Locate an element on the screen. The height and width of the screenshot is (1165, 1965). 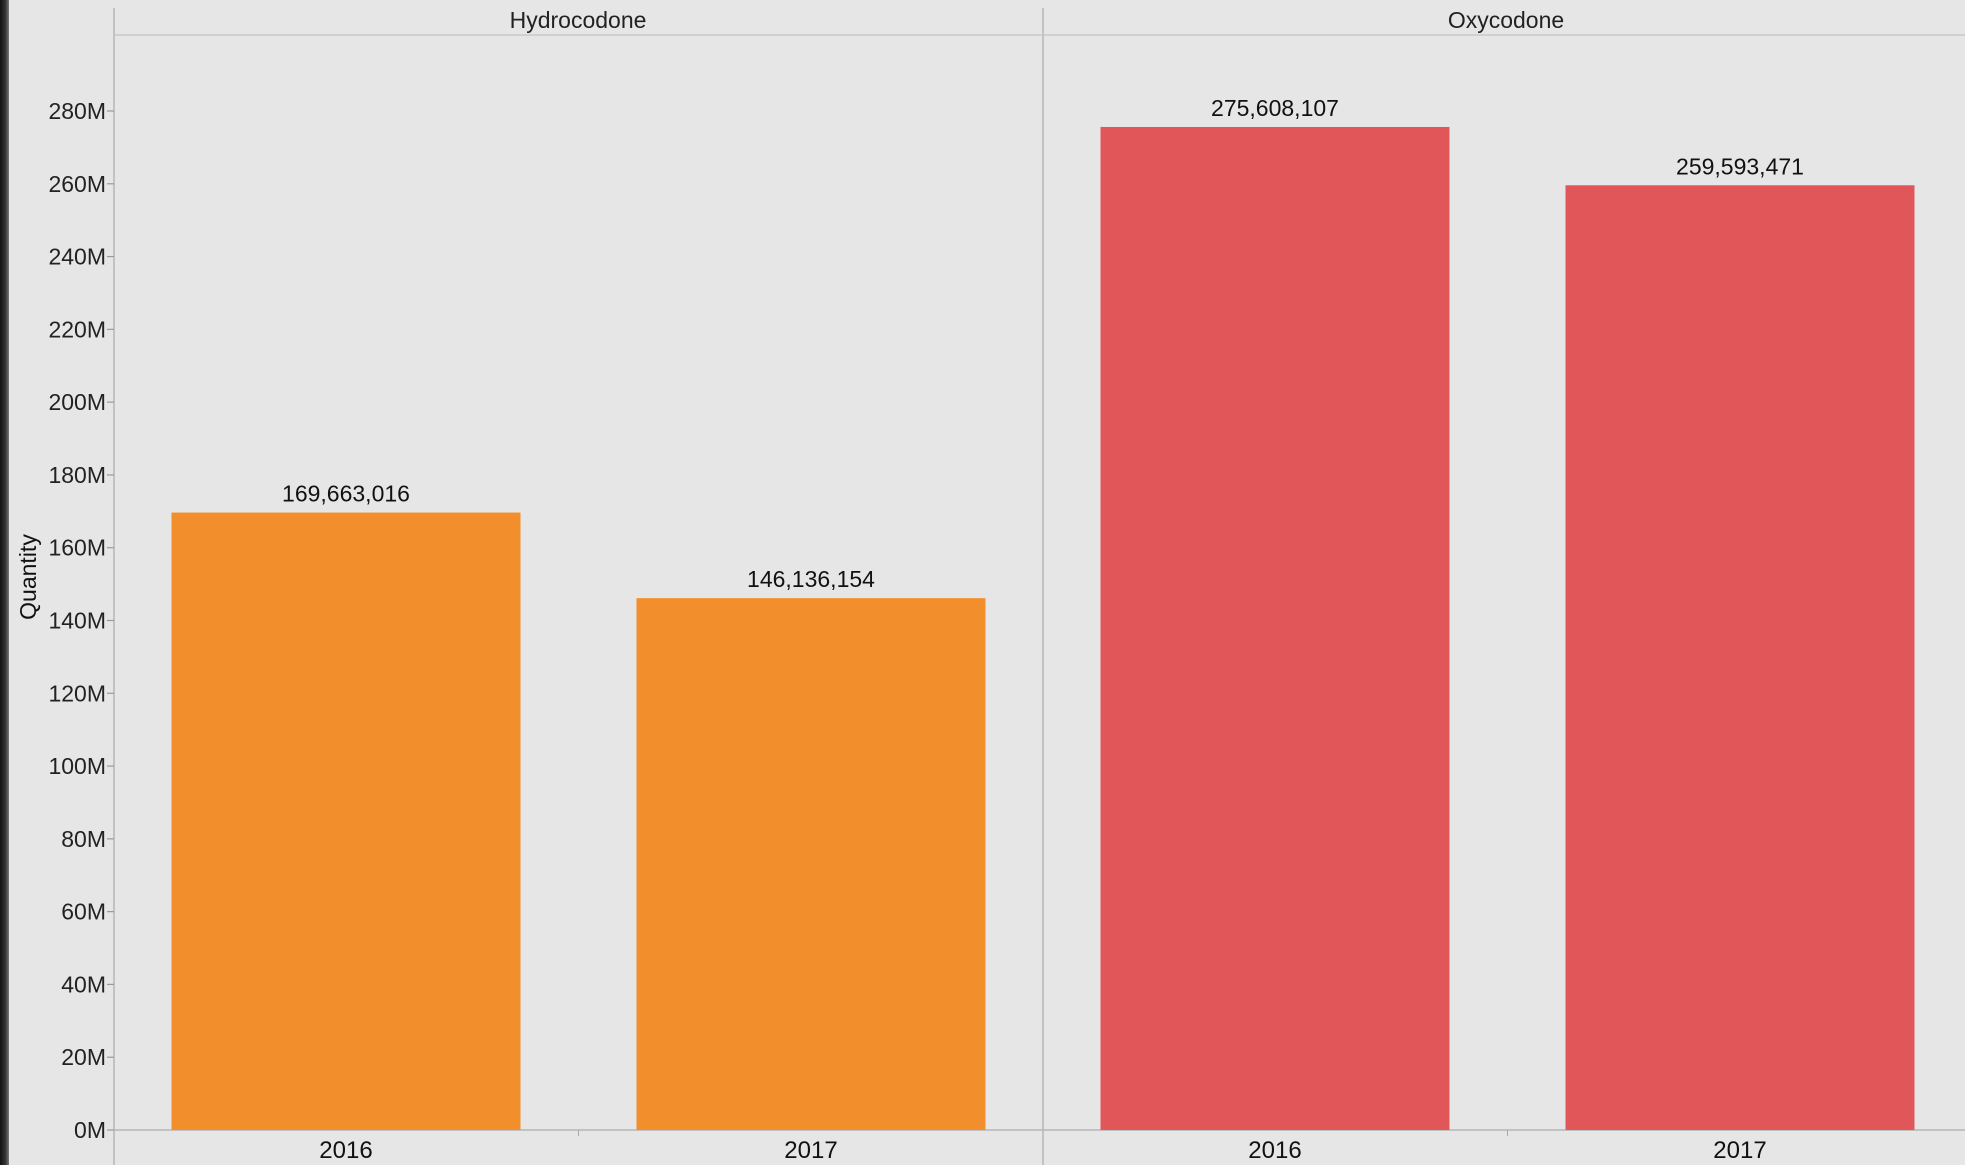
y-tick-label: 120M is located at coordinates (77, 693).